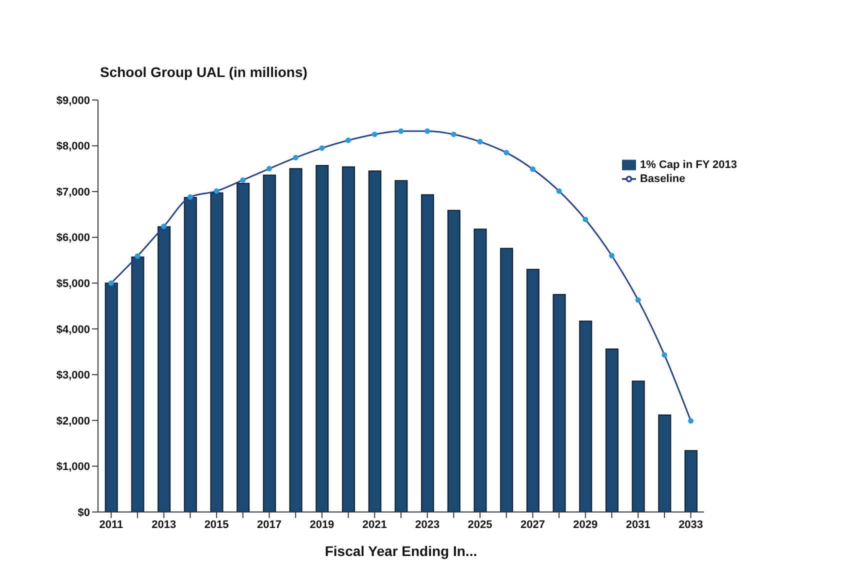  I want to click on chart-title: School Group UAL (in millions), so click(204, 72).